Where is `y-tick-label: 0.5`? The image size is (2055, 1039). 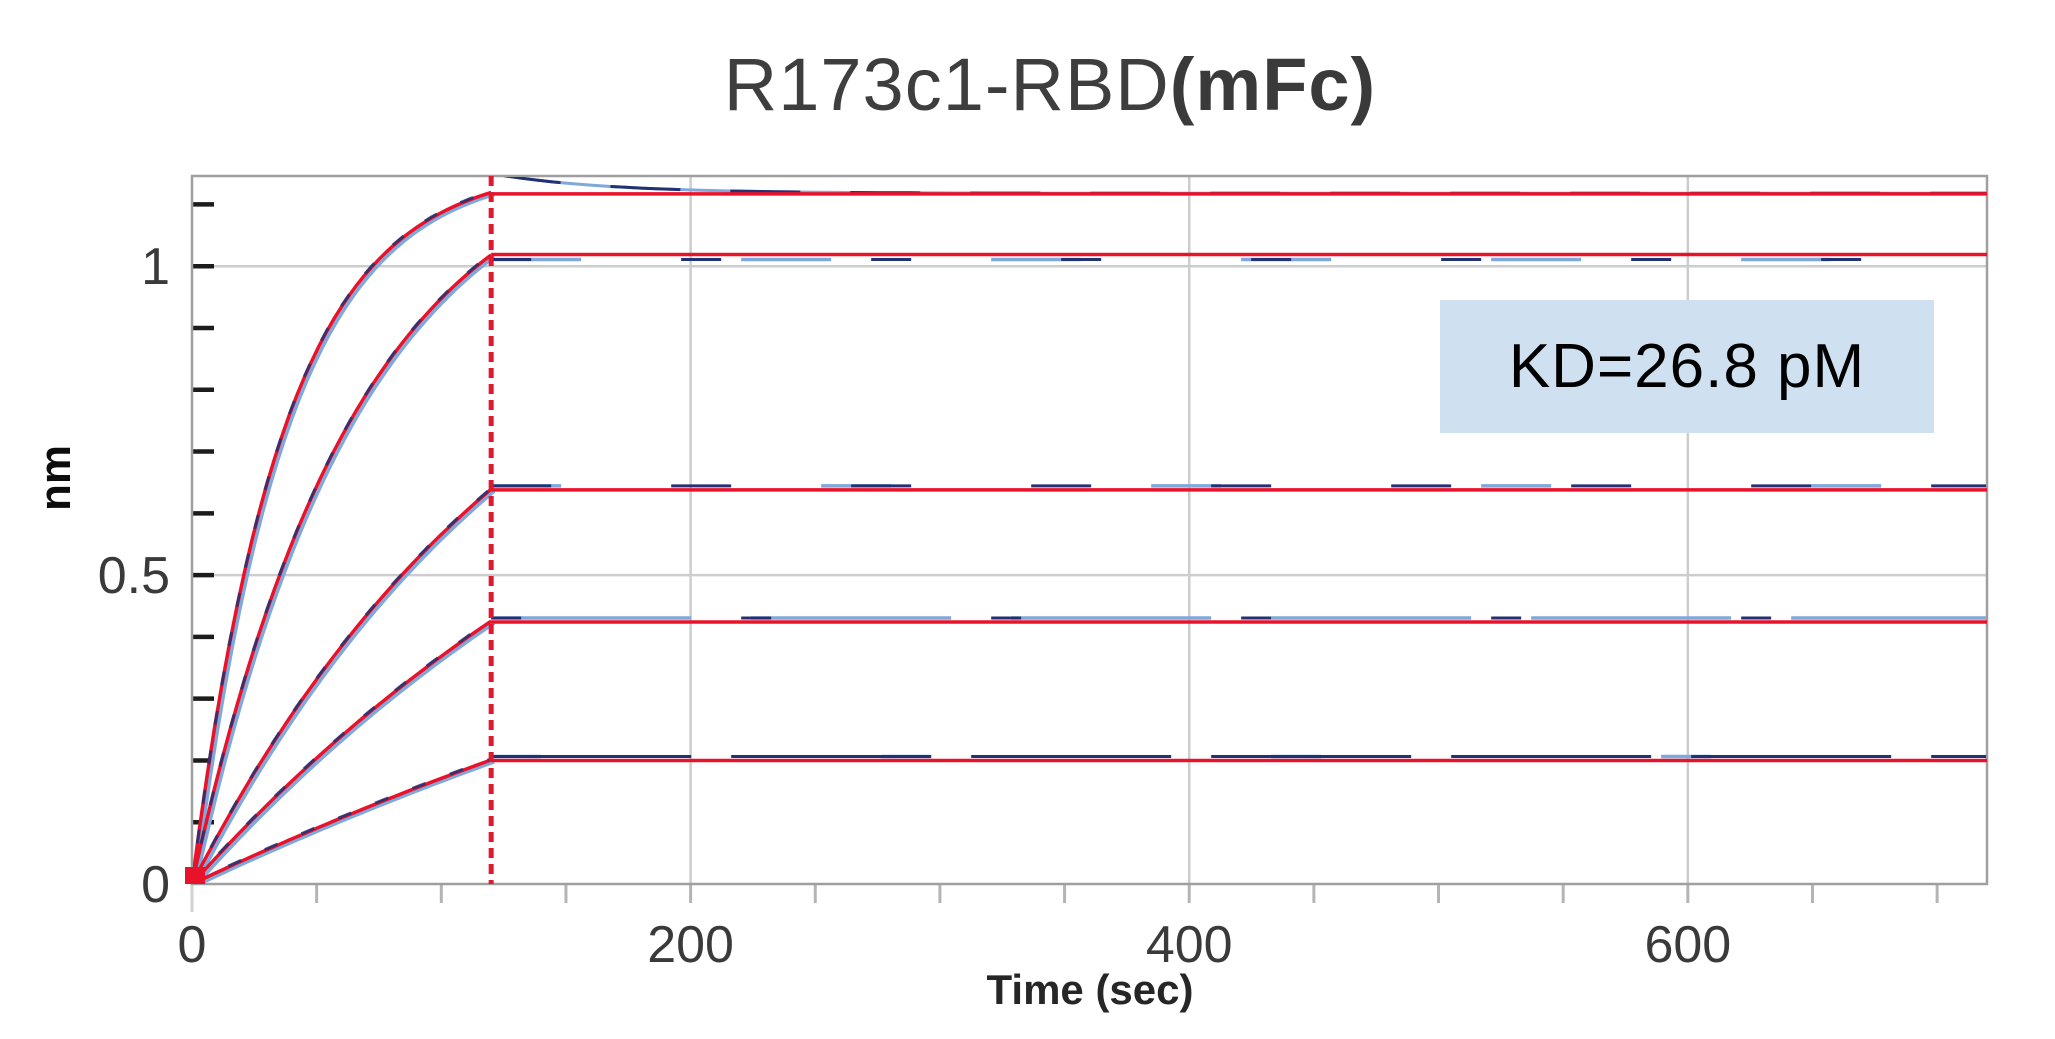
y-tick-label: 0.5 is located at coordinates (134, 576).